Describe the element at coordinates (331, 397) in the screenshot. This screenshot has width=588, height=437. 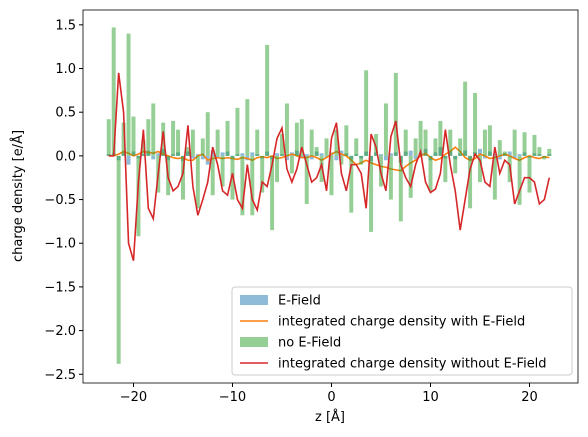
I see `x-tick-label: 0` at that location.